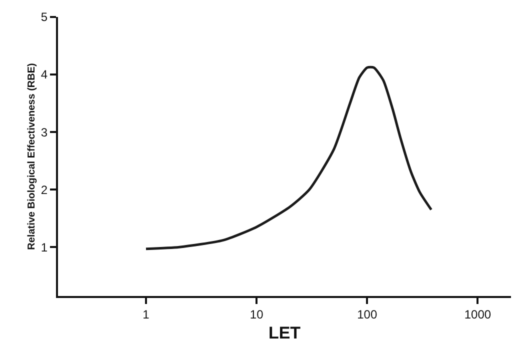  Describe the element at coordinates (478, 314) in the screenshot. I see `x-tick-label: 1000` at that location.